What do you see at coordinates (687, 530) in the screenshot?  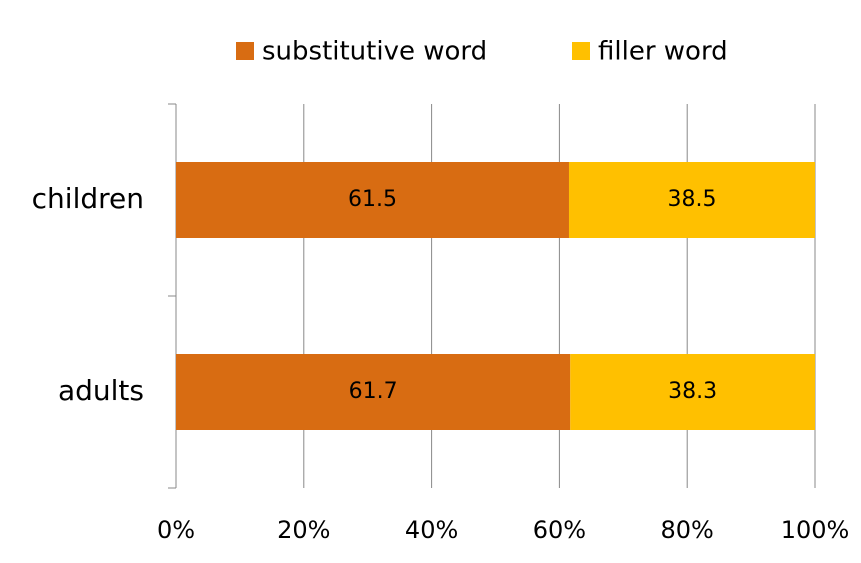 I see `x-tick-label: 80%` at bounding box center [687, 530].